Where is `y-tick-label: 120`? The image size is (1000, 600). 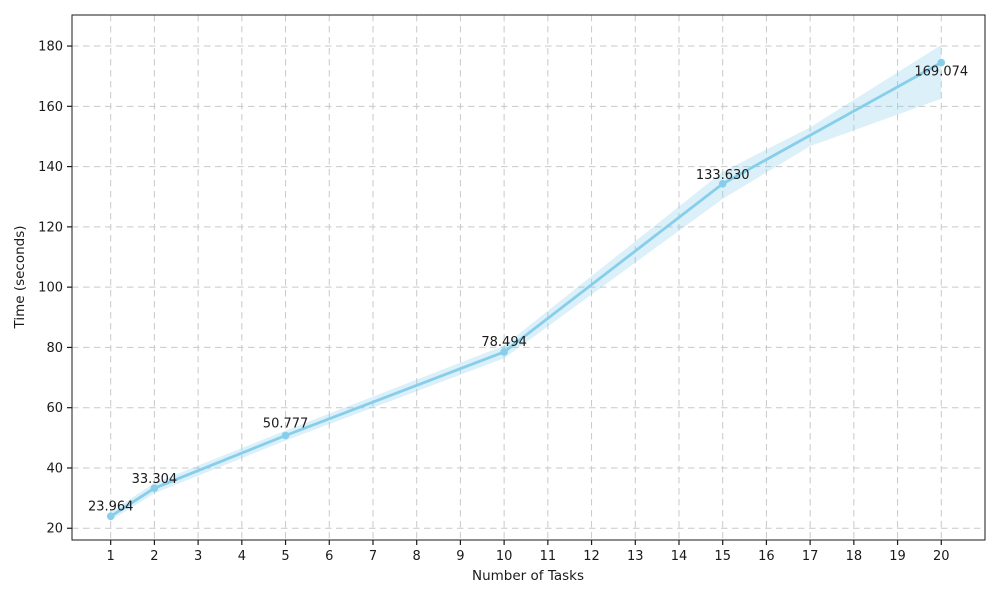 y-tick-label: 120 is located at coordinates (50, 227).